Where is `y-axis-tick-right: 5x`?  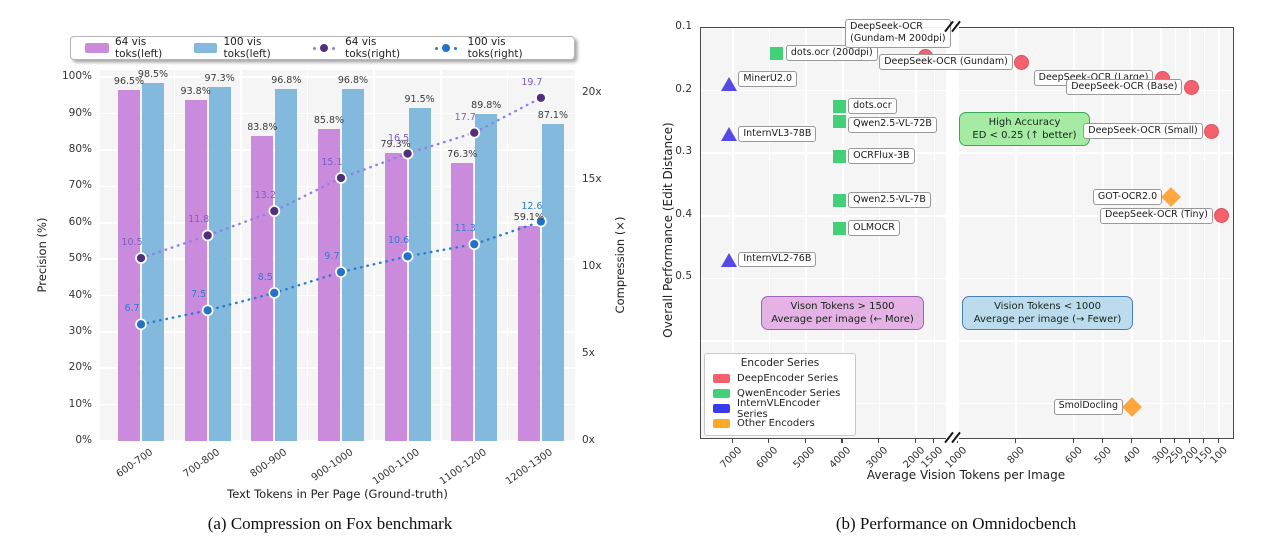 y-axis-tick-right: 5x is located at coordinates (588, 352).